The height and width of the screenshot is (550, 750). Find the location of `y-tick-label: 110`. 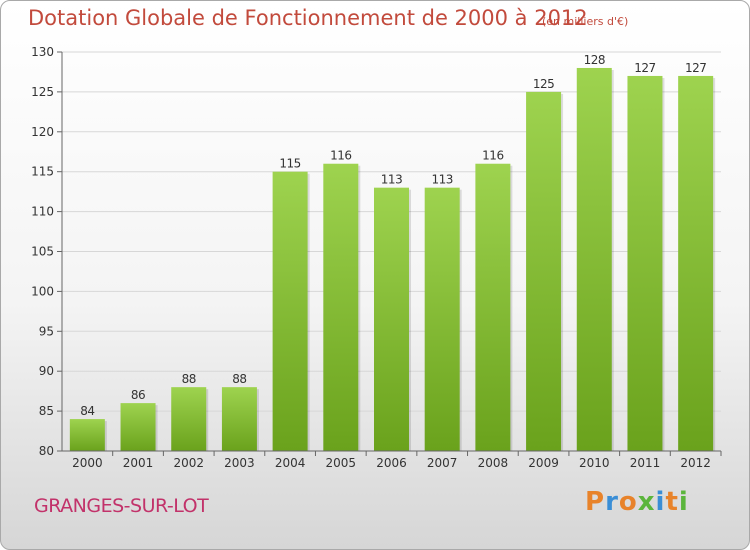

y-tick-label: 110 is located at coordinates (42, 212).